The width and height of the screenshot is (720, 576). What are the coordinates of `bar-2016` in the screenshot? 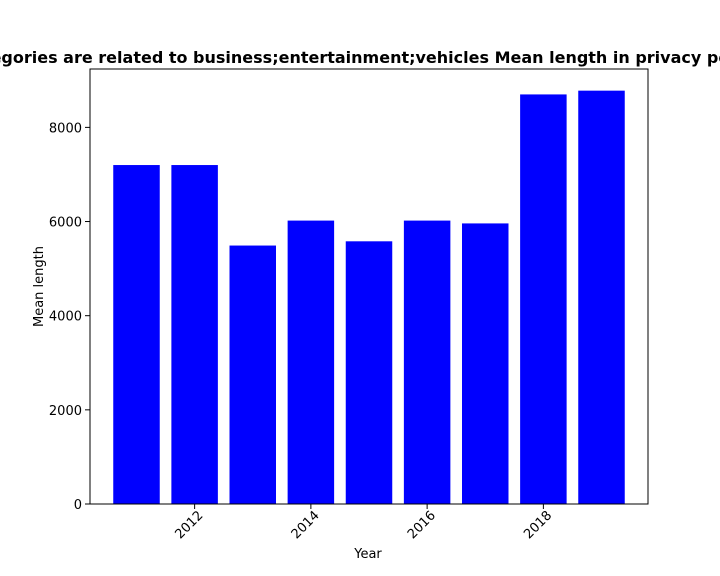 It's located at (427, 362).